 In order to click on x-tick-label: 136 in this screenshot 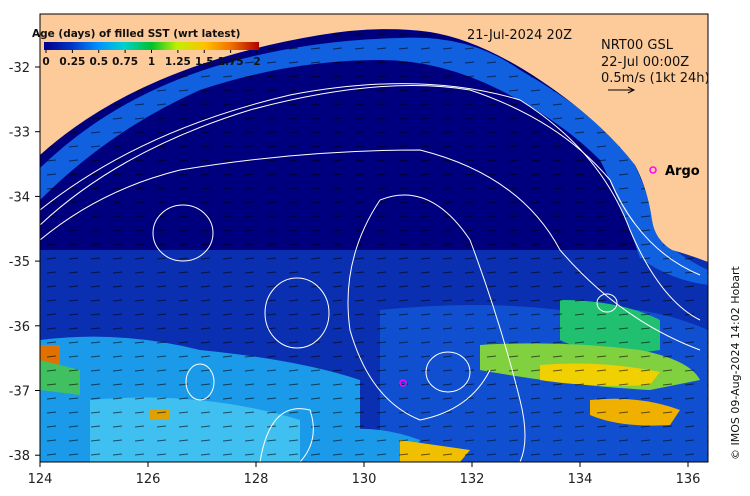, I will do `click(688, 479)`.